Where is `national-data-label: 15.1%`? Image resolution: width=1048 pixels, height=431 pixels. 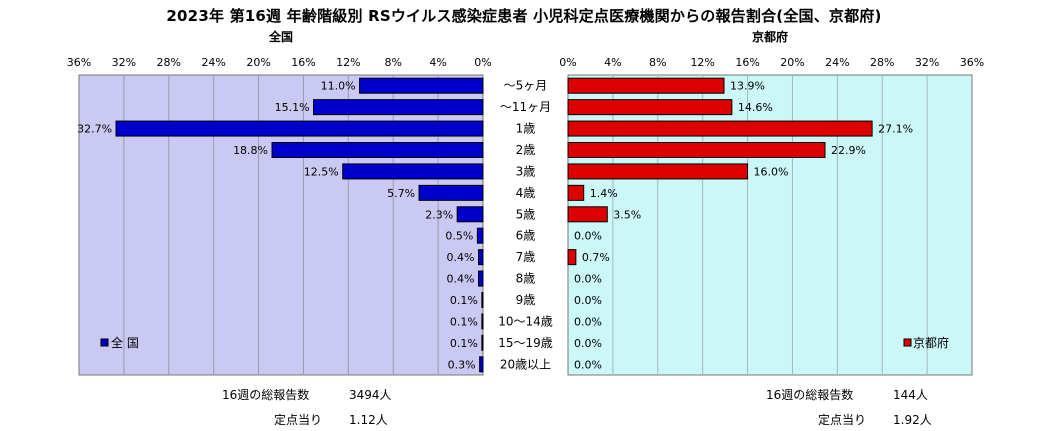 national-data-label: 15.1% is located at coordinates (292, 107).